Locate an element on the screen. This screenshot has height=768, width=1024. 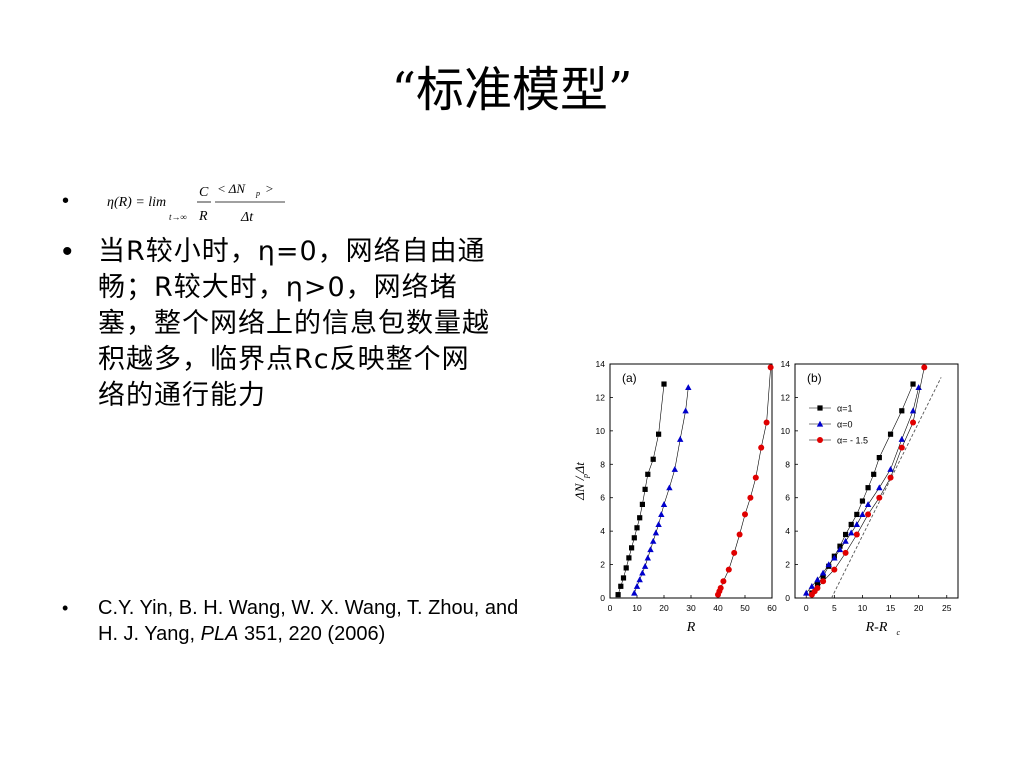
reference-dashed-line is located at coordinates (886, 488).